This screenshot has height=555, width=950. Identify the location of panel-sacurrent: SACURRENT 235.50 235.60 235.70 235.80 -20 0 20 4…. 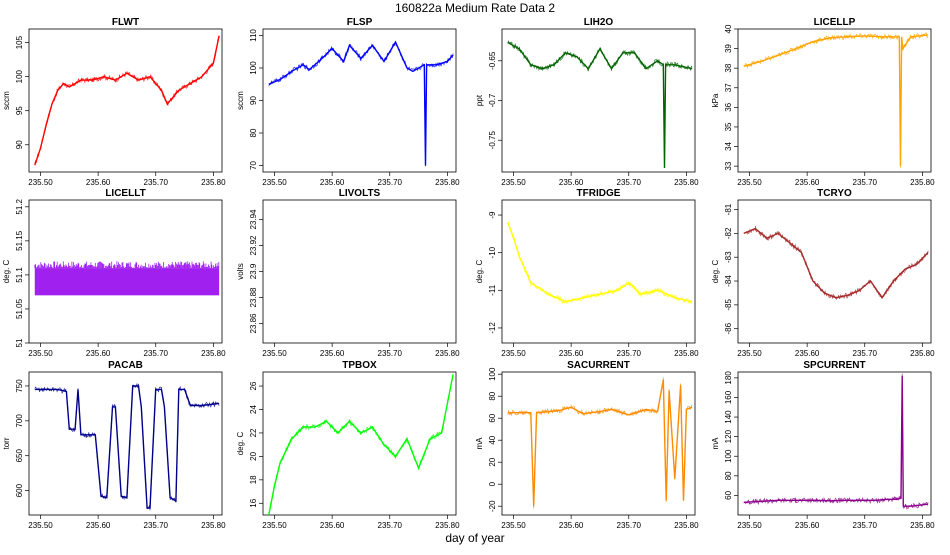
(587, 445).